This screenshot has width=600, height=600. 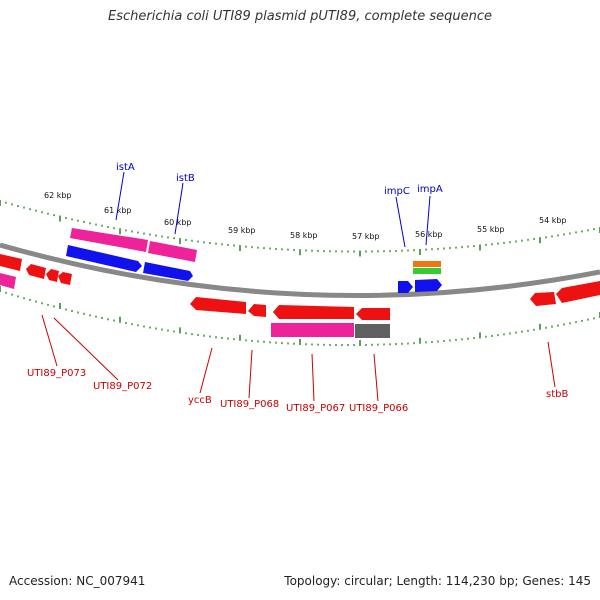 I want to click on outer-tick-ring, so click(x=300, y=228).